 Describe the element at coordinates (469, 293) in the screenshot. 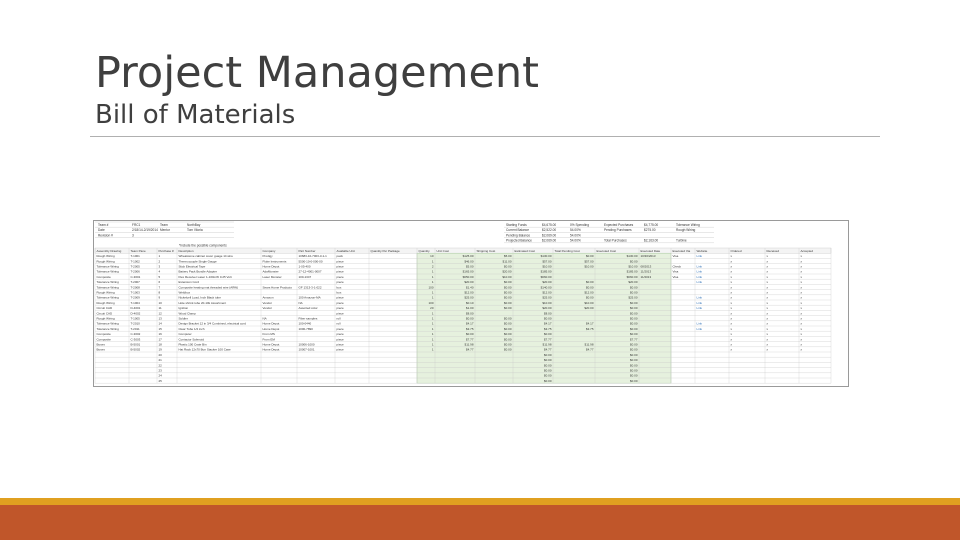

I see `table-cell: $12.00` at that location.